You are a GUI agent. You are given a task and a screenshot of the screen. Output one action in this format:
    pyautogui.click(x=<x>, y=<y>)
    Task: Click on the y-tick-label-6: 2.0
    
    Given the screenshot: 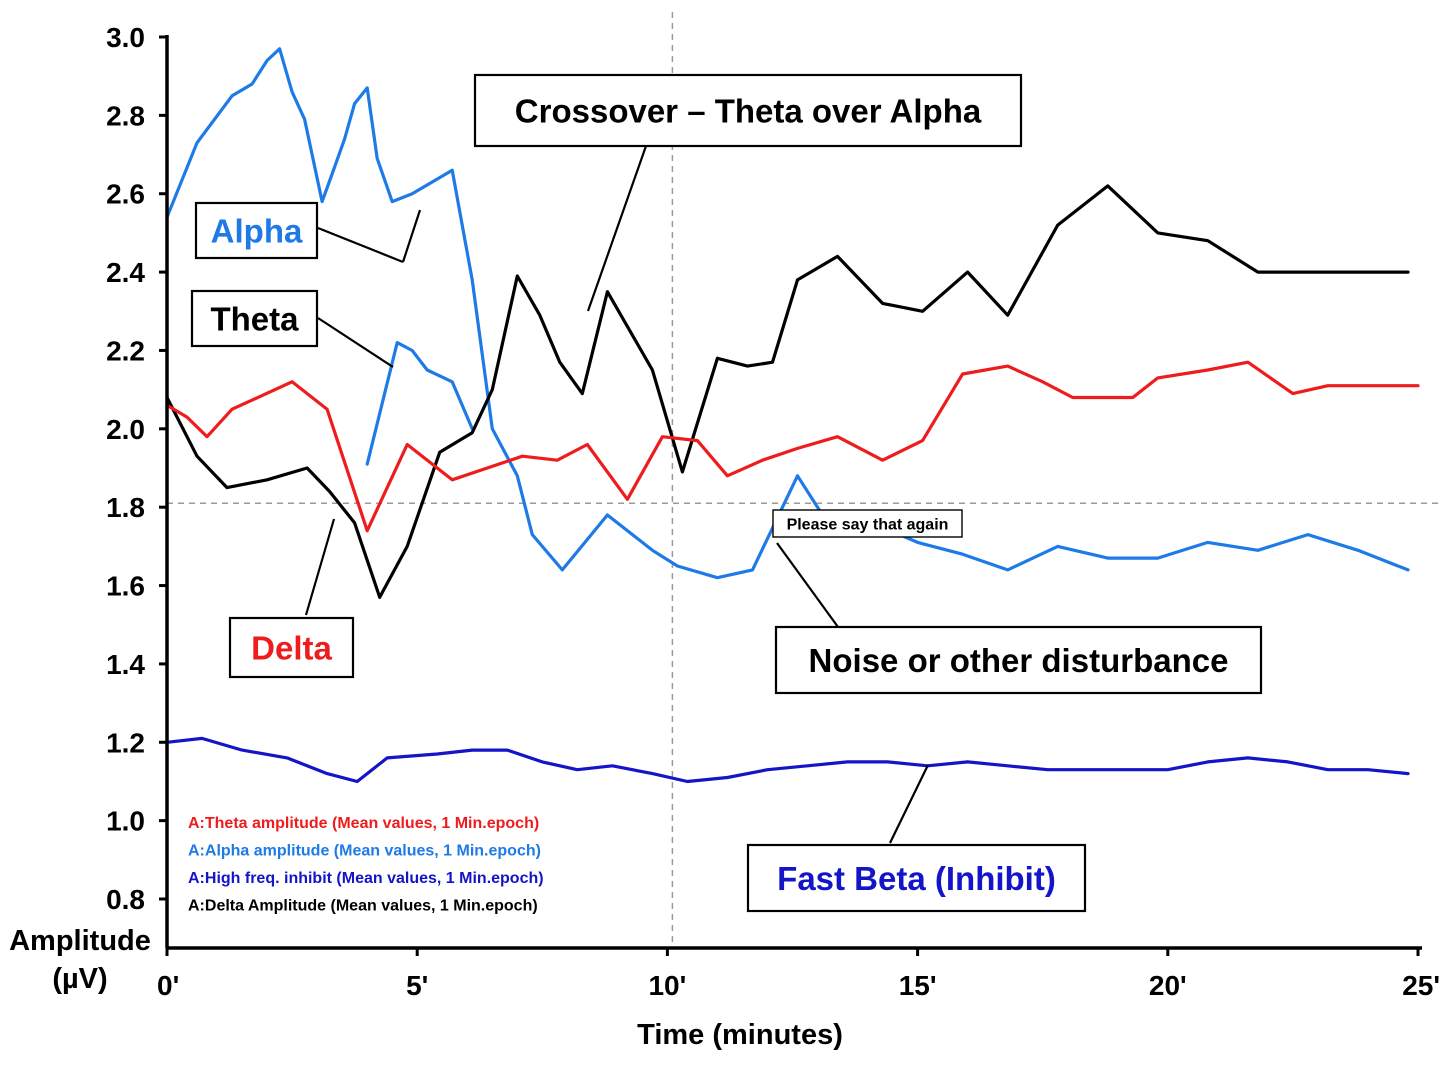 What is the action you would take?
    pyautogui.click(x=125, y=429)
    